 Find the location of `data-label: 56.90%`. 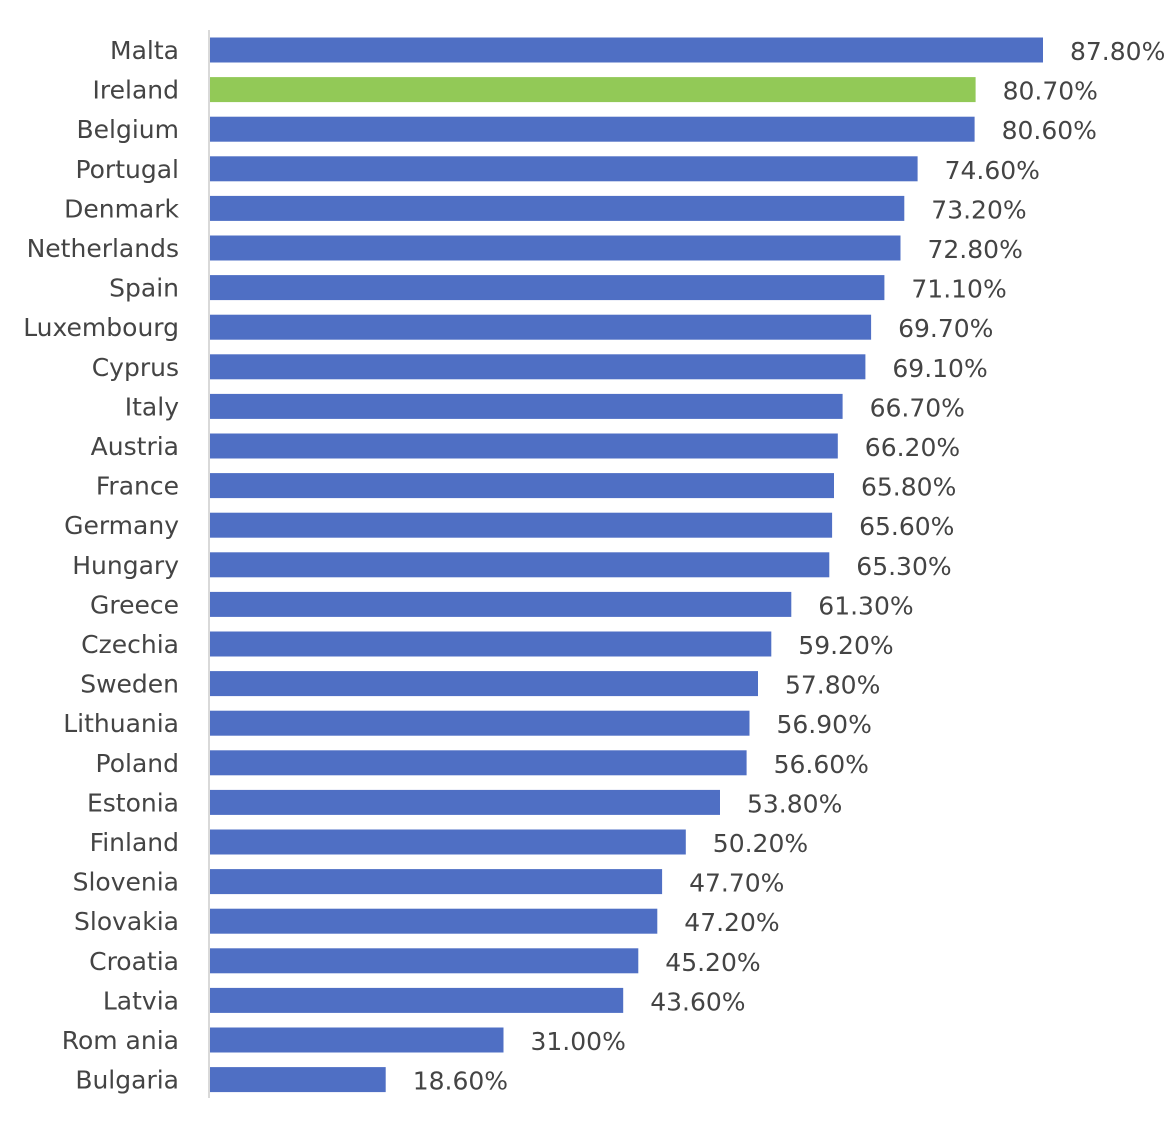

data-label: 56.90% is located at coordinates (824, 724).